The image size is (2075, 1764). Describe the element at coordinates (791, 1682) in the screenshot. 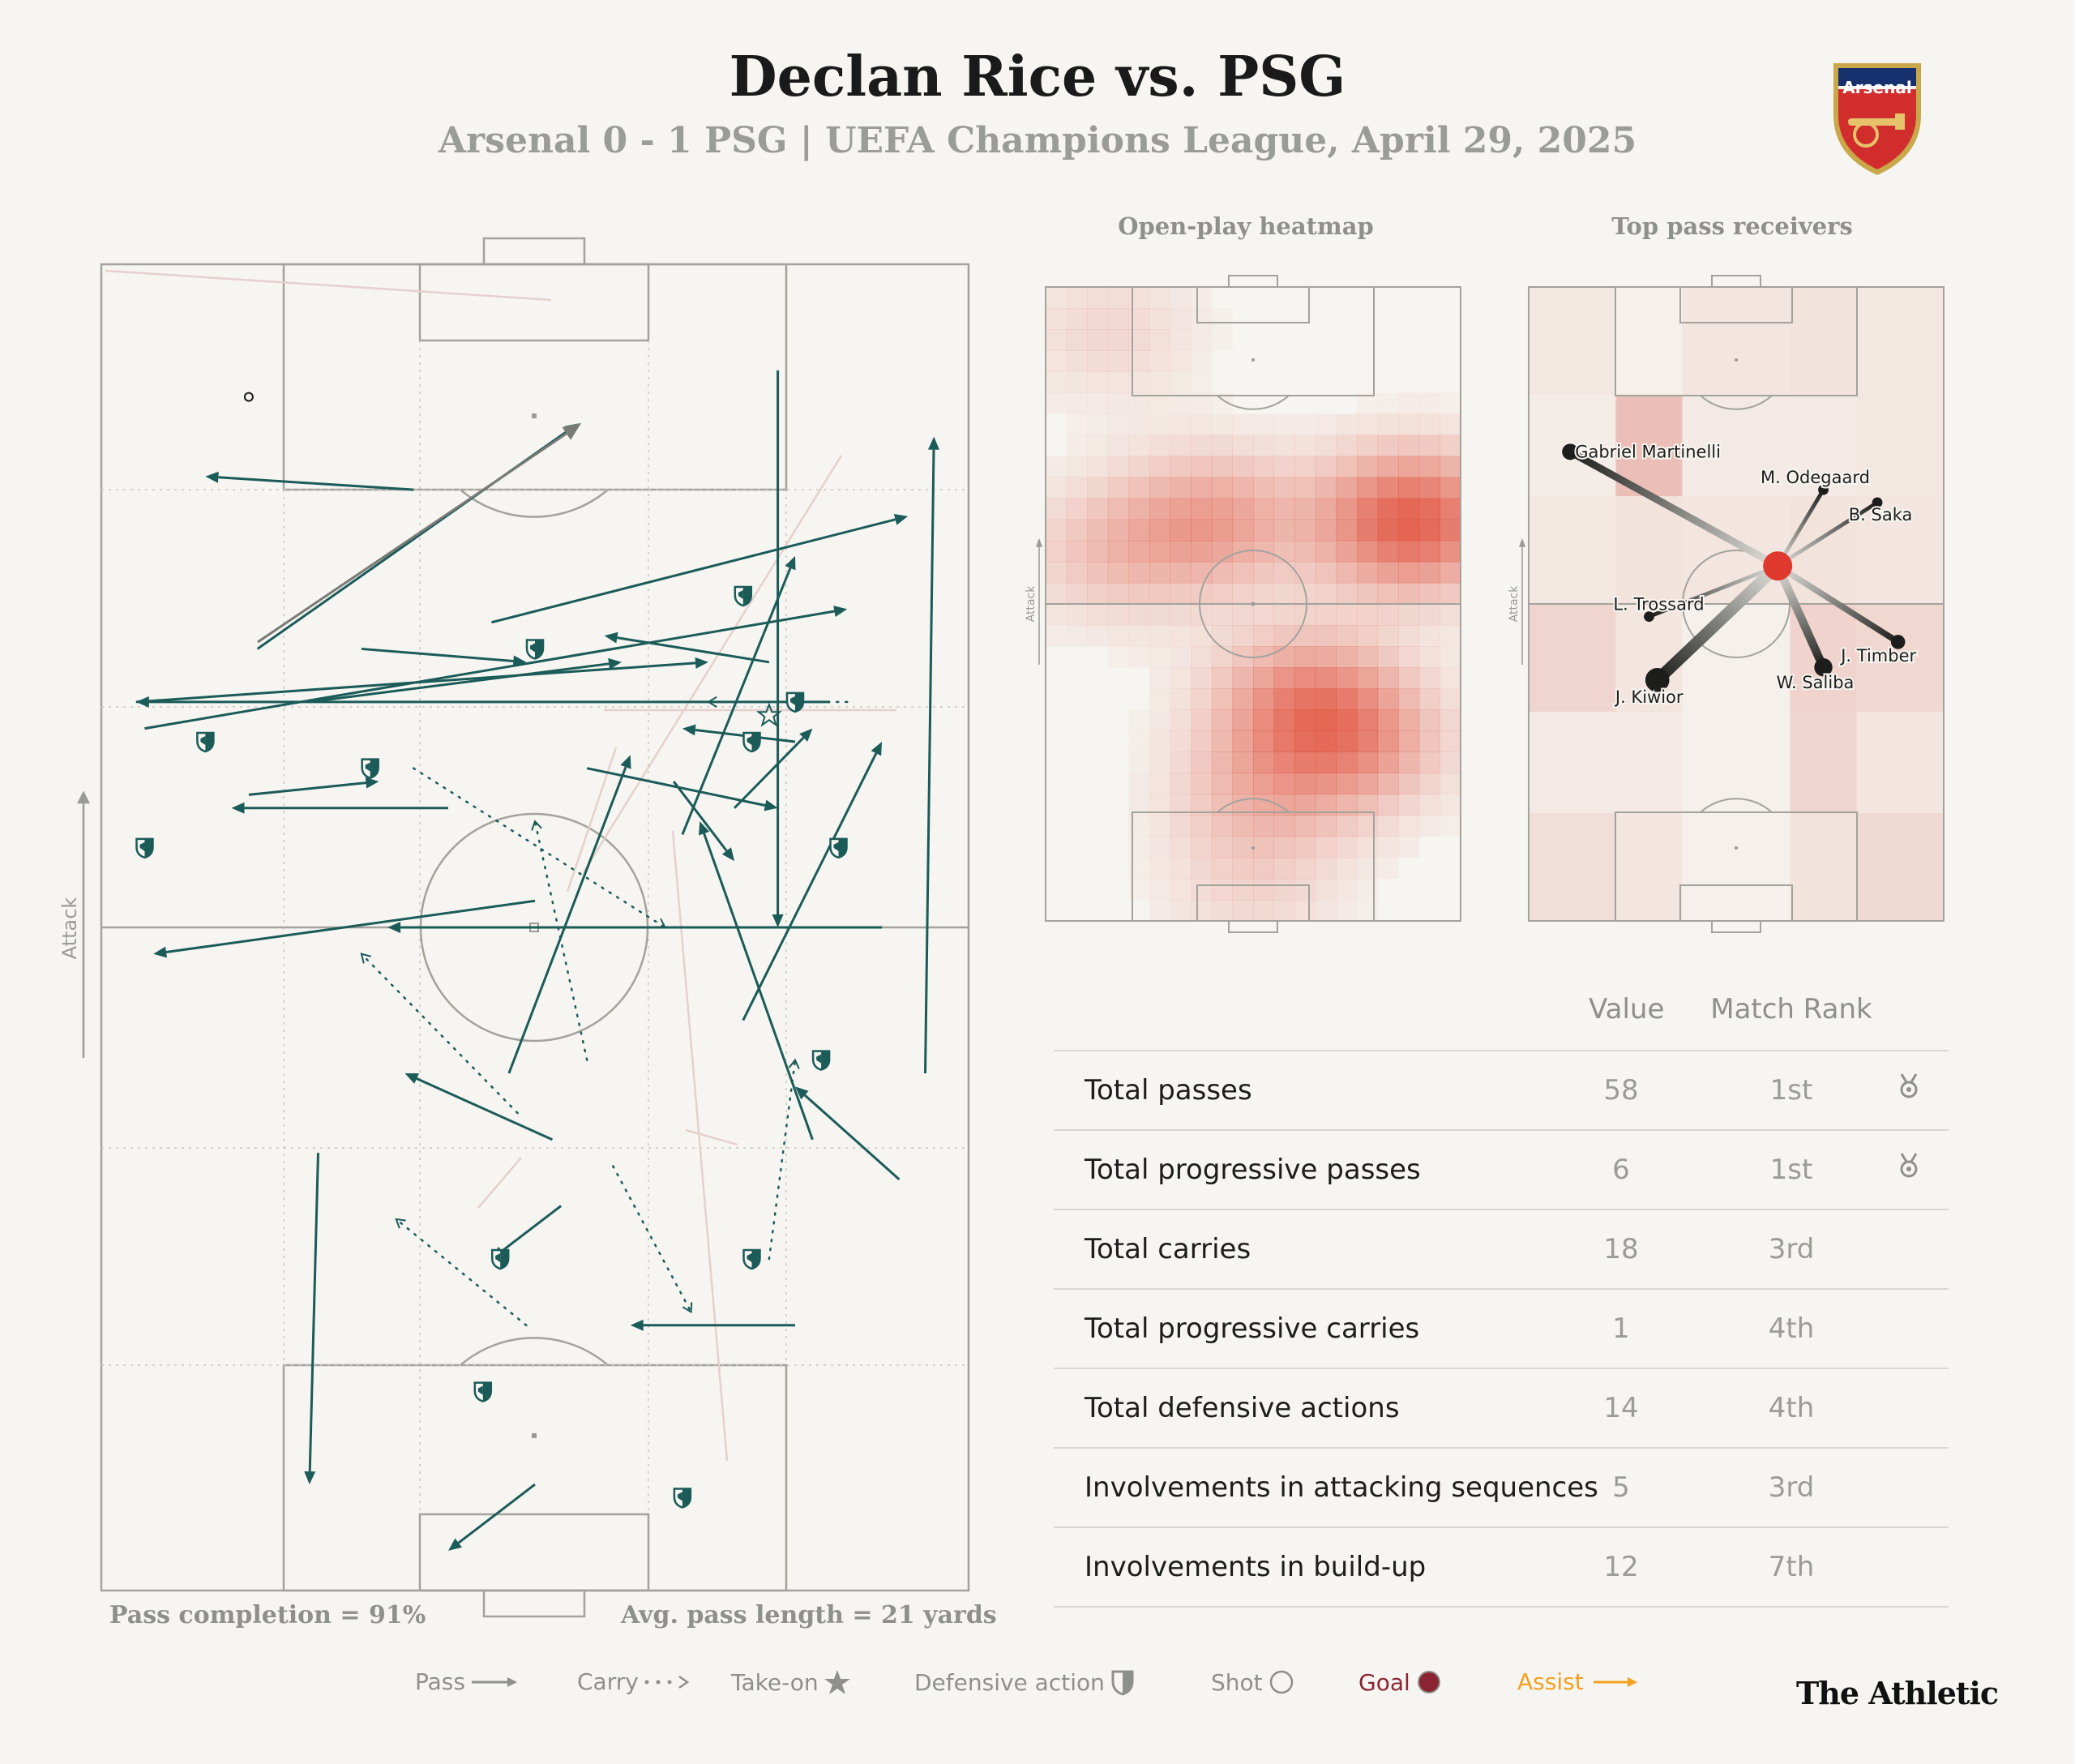

I see `legend-take-on: Take-on` at that location.